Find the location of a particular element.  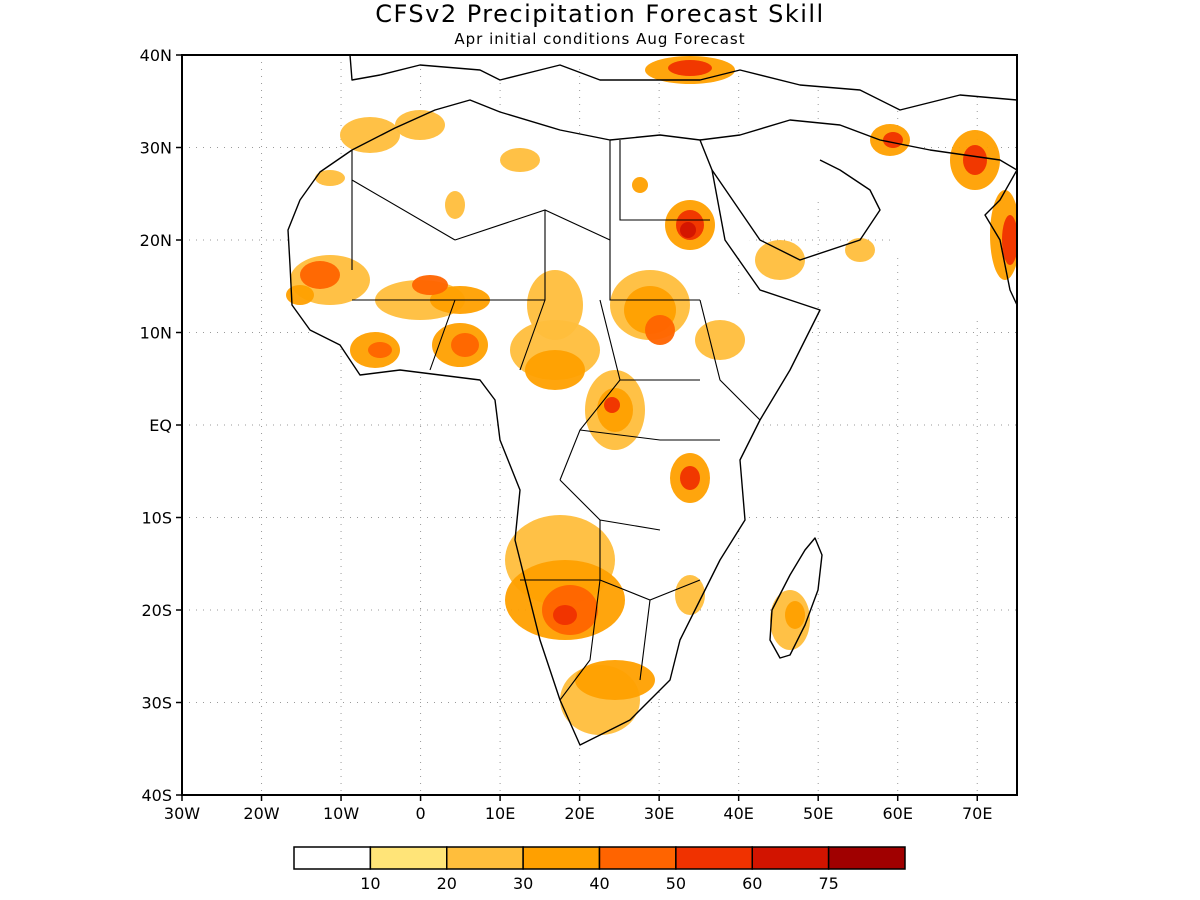

colorbar: 10 20 30 40 50 60 75 is located at coordinates (599, 869).